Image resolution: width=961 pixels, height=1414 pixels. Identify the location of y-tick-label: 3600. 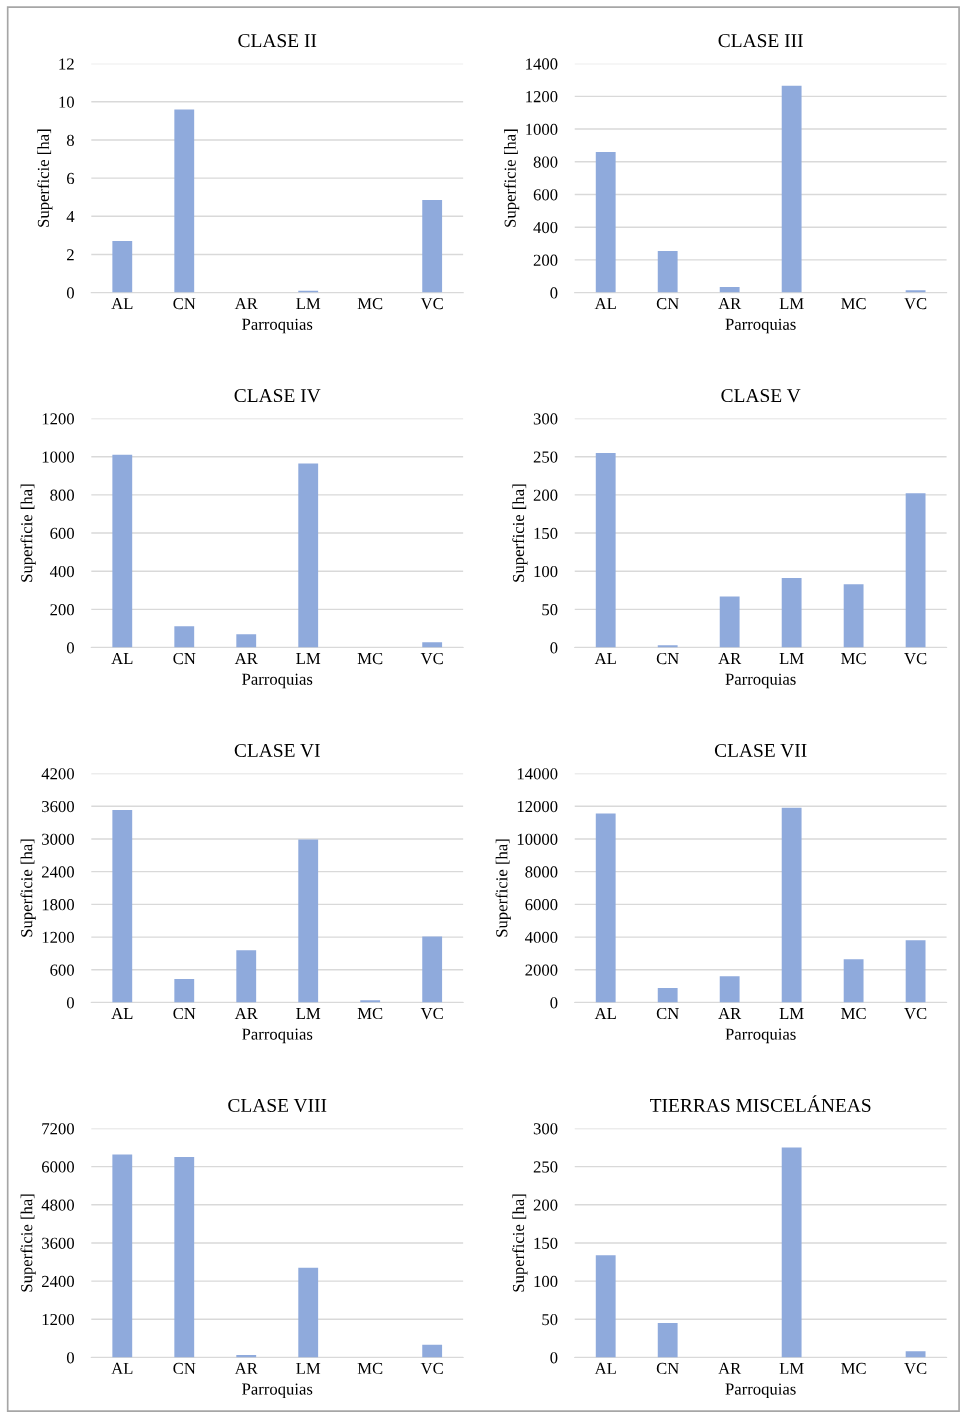
(58, 806).